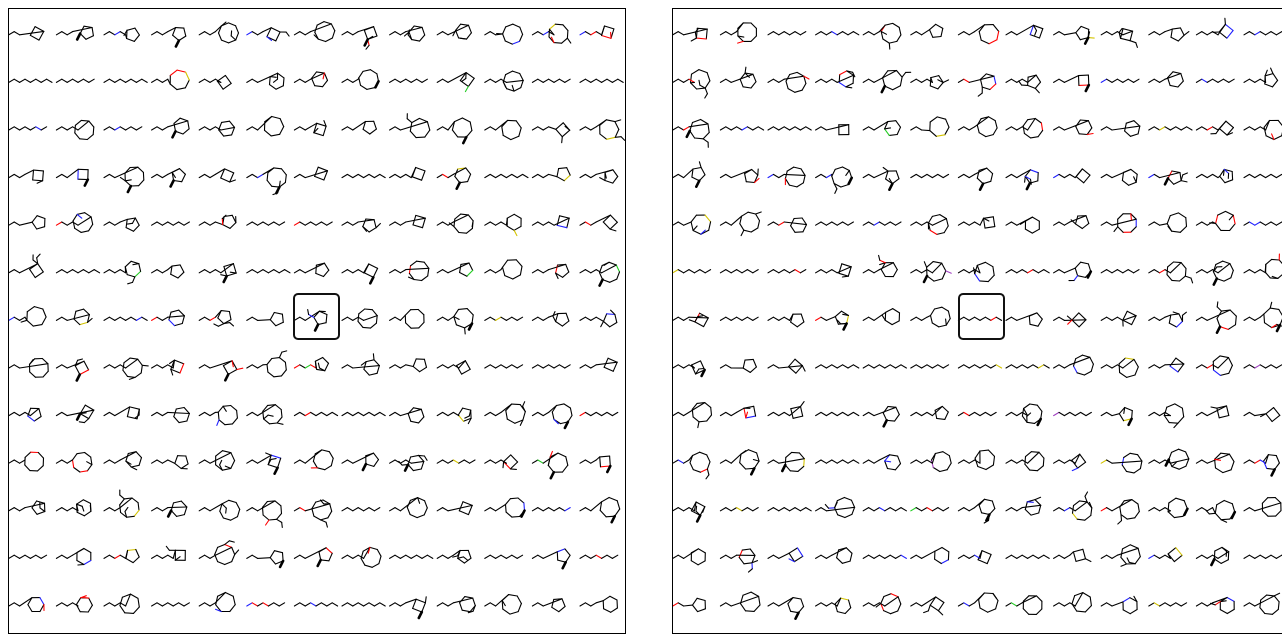 Image resolution: width=1282 pixels, height=634 pixels. What do you see at coordinates (28, 128) in the screenshot?
I see `molecule-left-r2-c0` at bounding box center [28, 128].